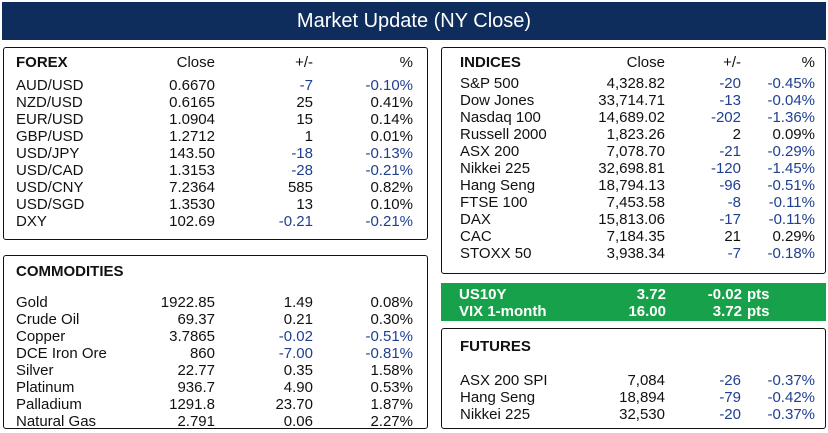 Image resolution: width=828 pixels, height=433 pixels. Describe the element at coordinates (192, 187) in the screenshot. I see `close-value: 7.2364` at that location.